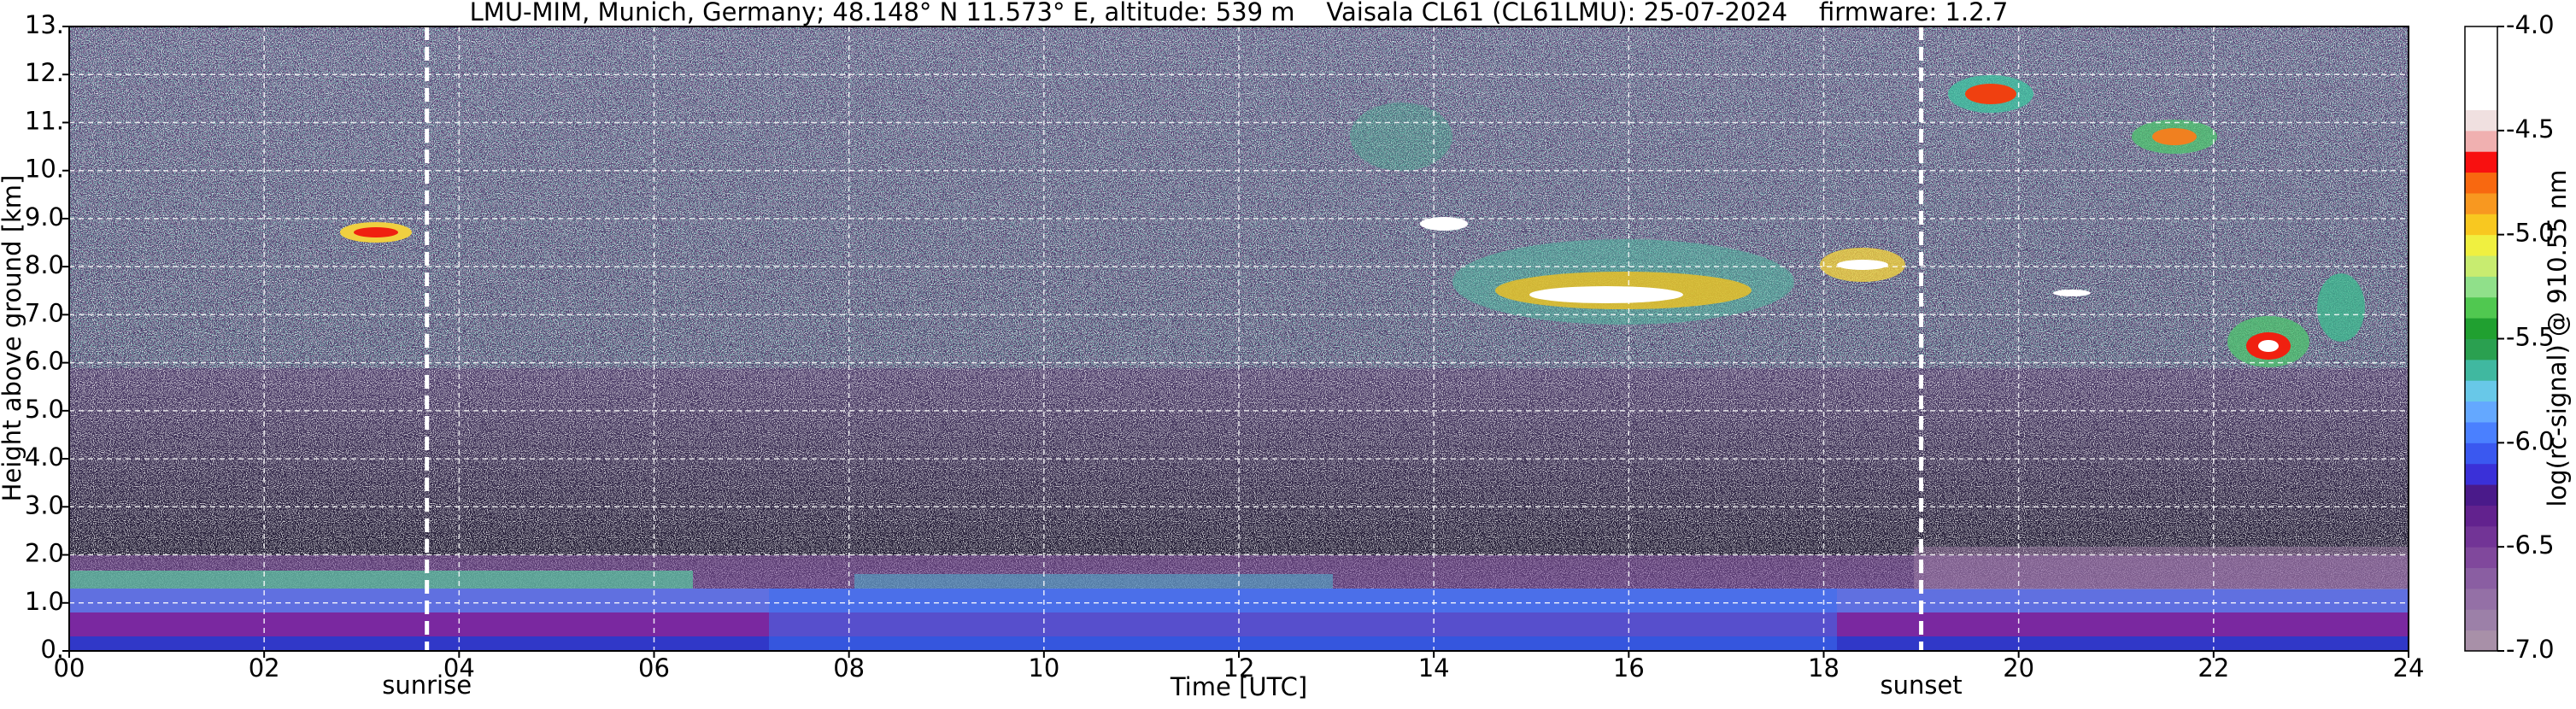 This screenshot has height=709, width=2576. Describe the element at coordinates (44, 361) in the screenshot. I see `y-tick-label: 6.0` at that location.